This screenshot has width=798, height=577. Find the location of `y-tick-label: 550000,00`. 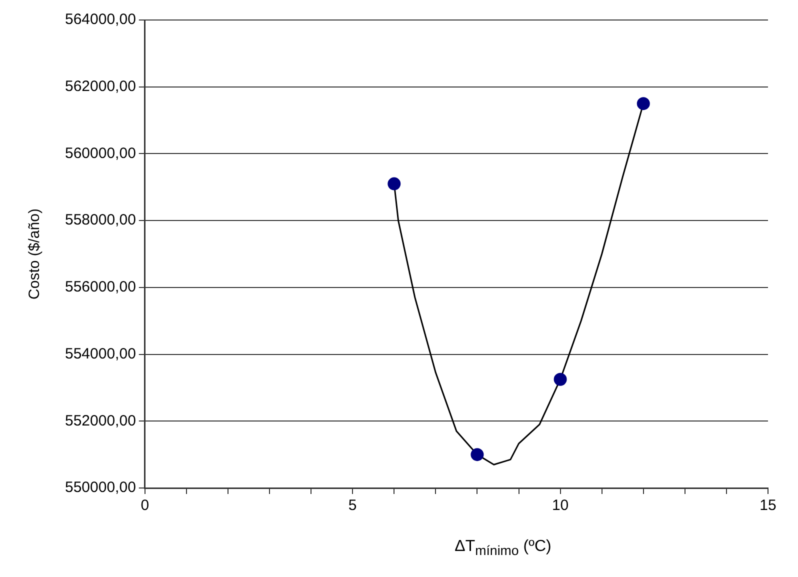

y-tick-label: 550000,00 is located at coordinates (100, 487).